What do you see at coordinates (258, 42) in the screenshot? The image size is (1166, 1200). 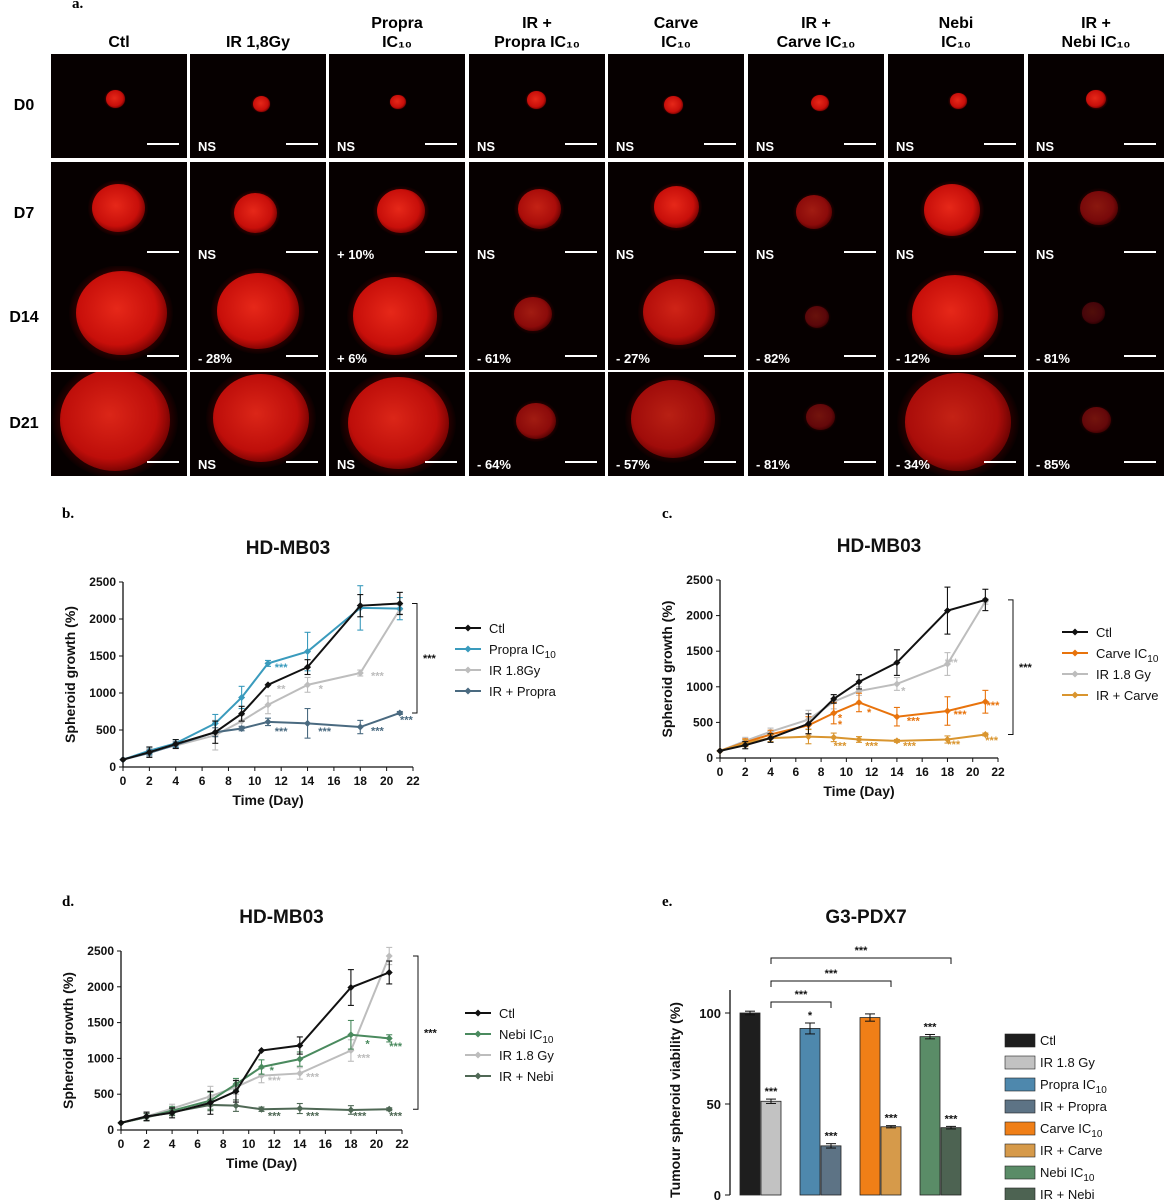 I see `column-header-line1: IR 1,8Gy` at bounding box center [258, 42].